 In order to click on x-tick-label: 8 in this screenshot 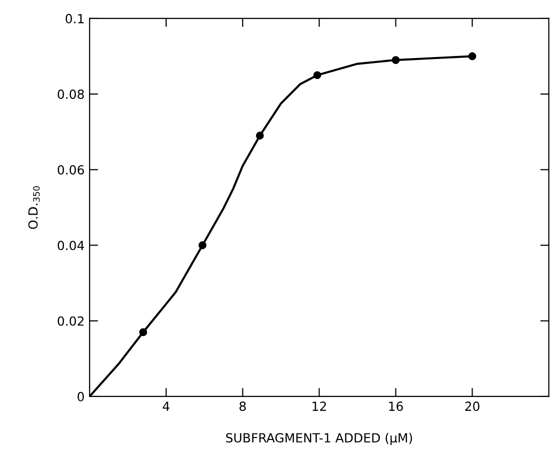, I will do `click(243, 406)`.